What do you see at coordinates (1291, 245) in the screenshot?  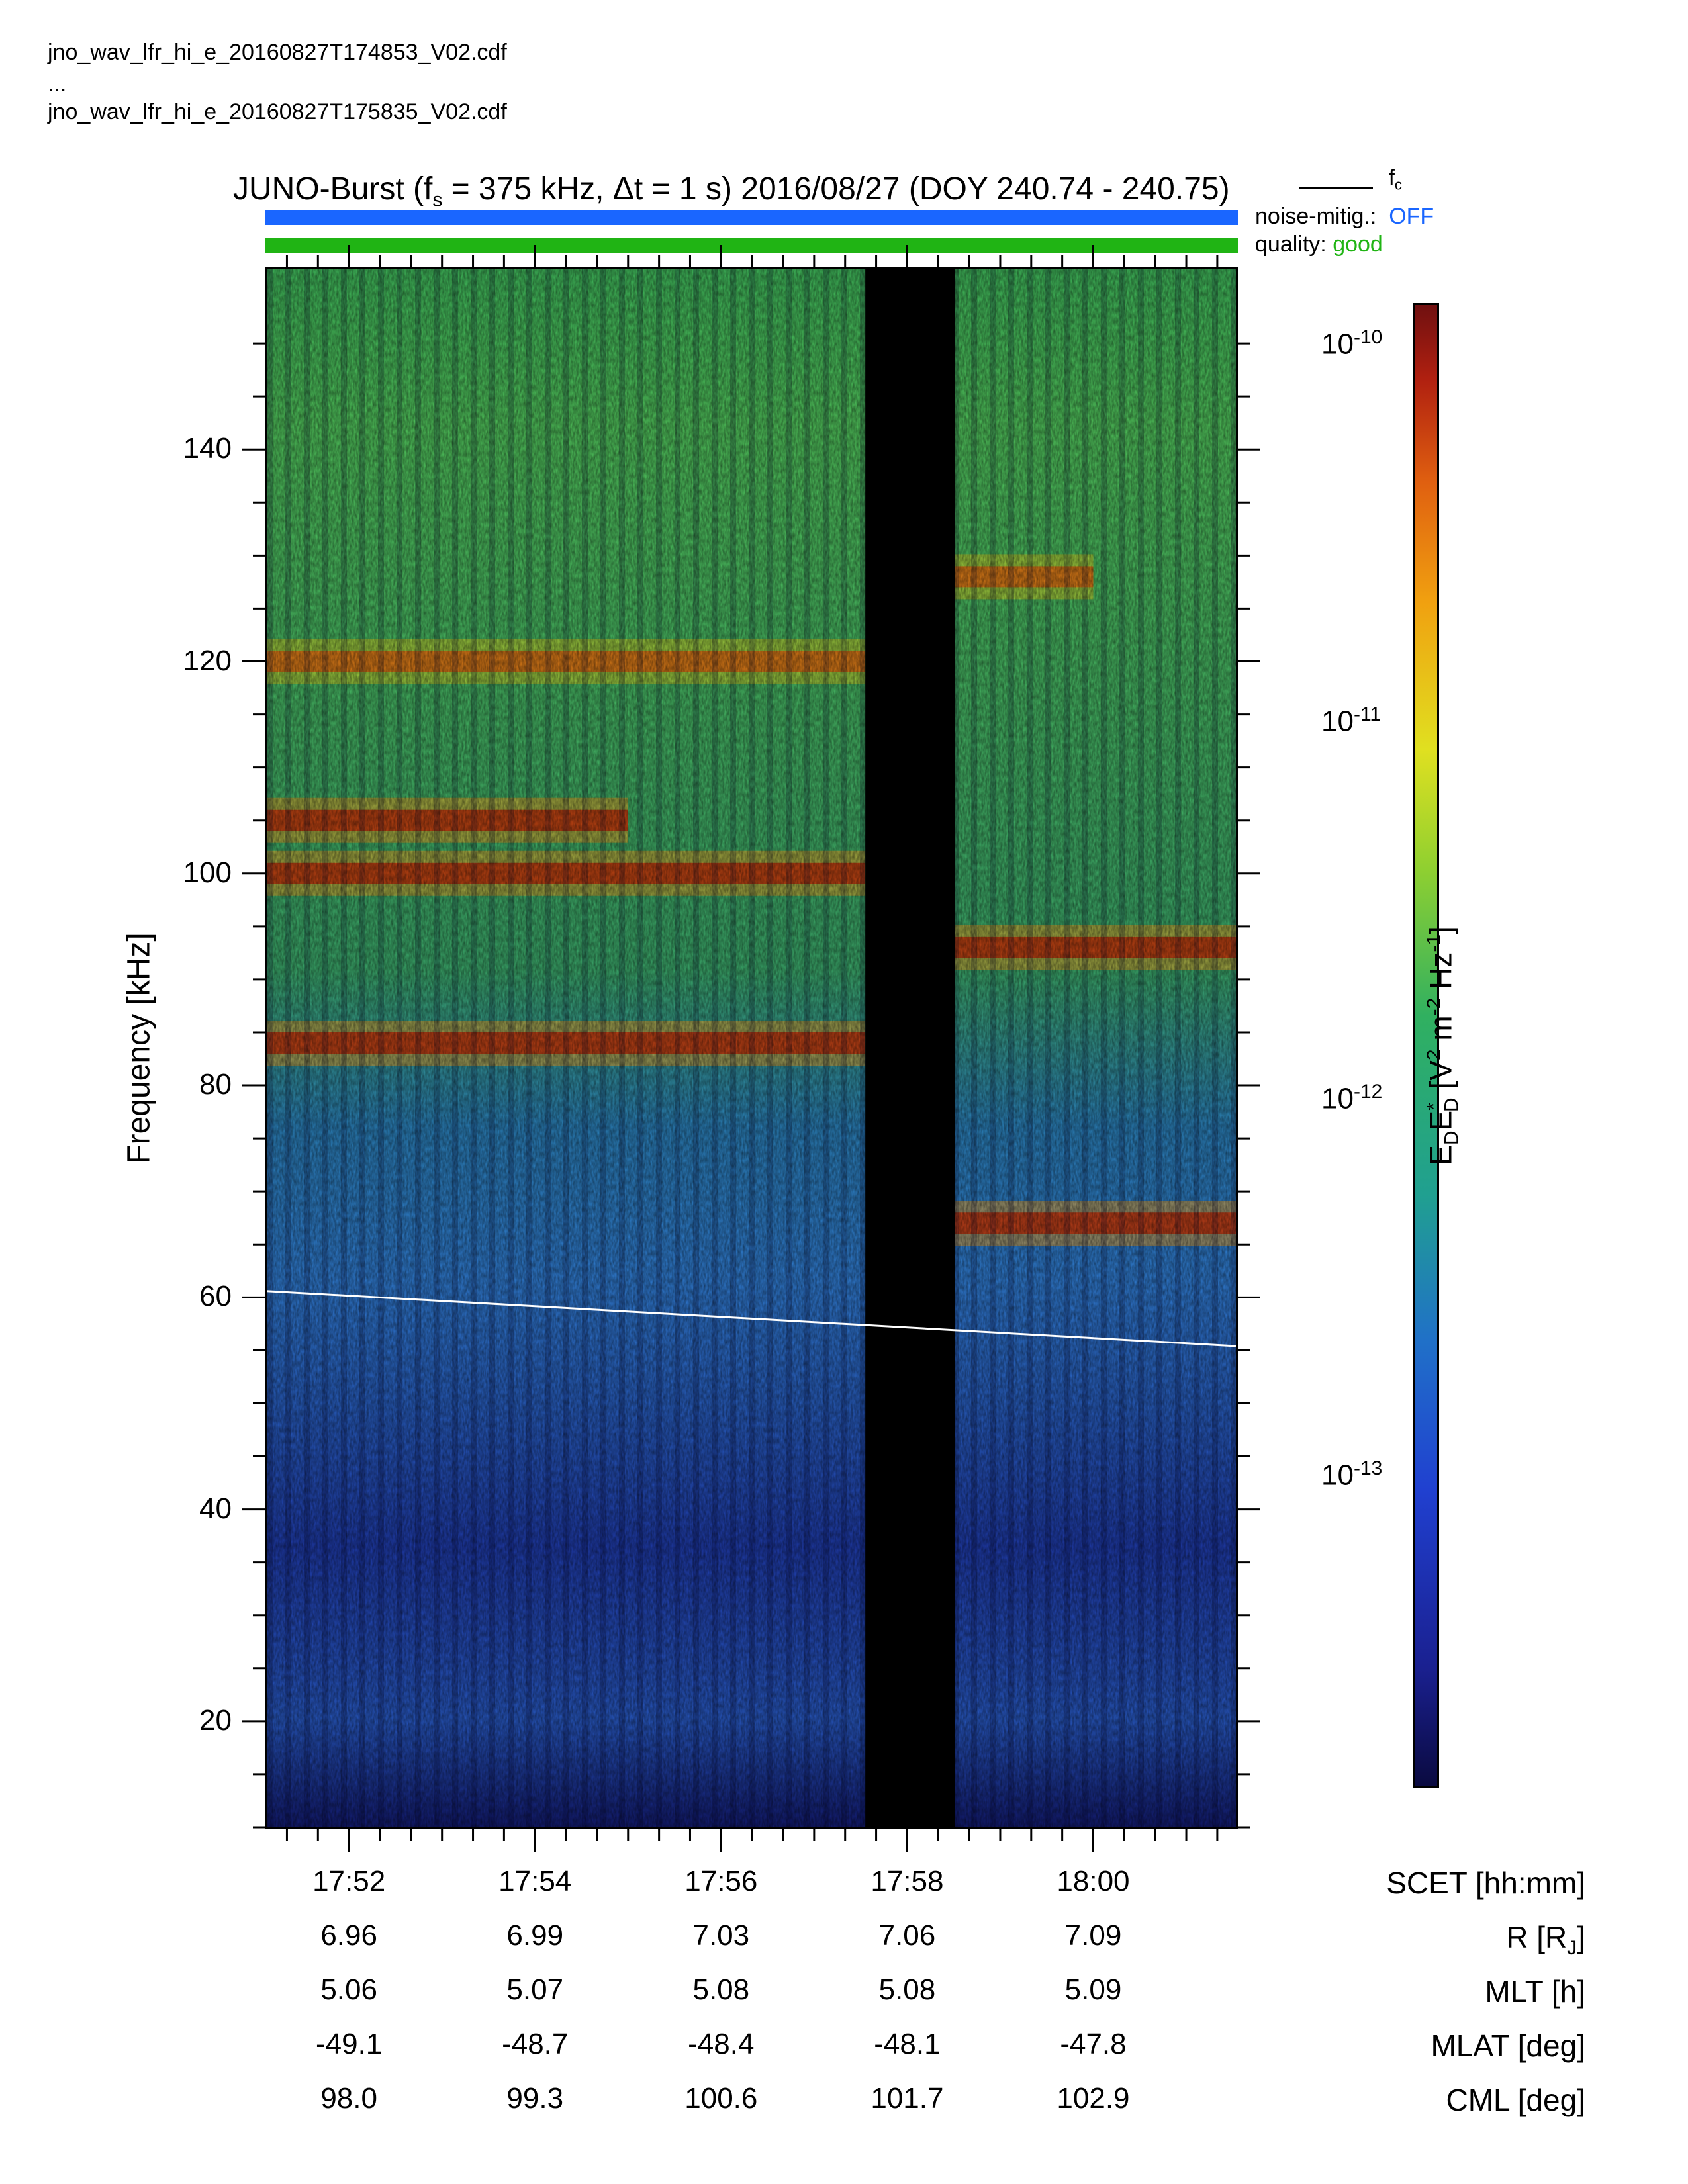 I see `quality-label: quality:` at bounding box center [1291, 245].